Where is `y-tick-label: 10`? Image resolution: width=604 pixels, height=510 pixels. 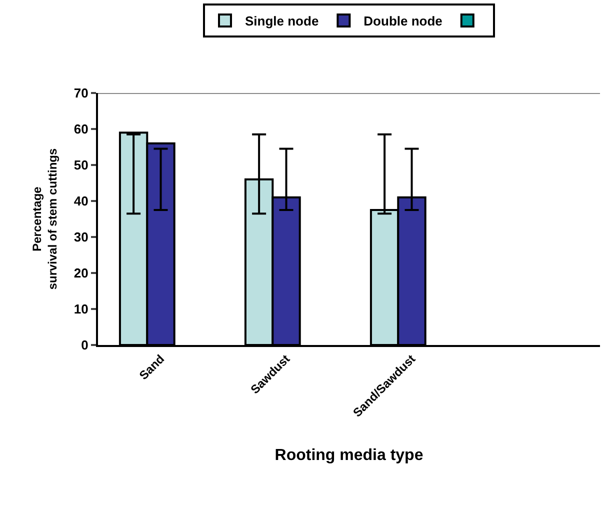 y-tick-label: 10 is located at coordinates (81, 309).